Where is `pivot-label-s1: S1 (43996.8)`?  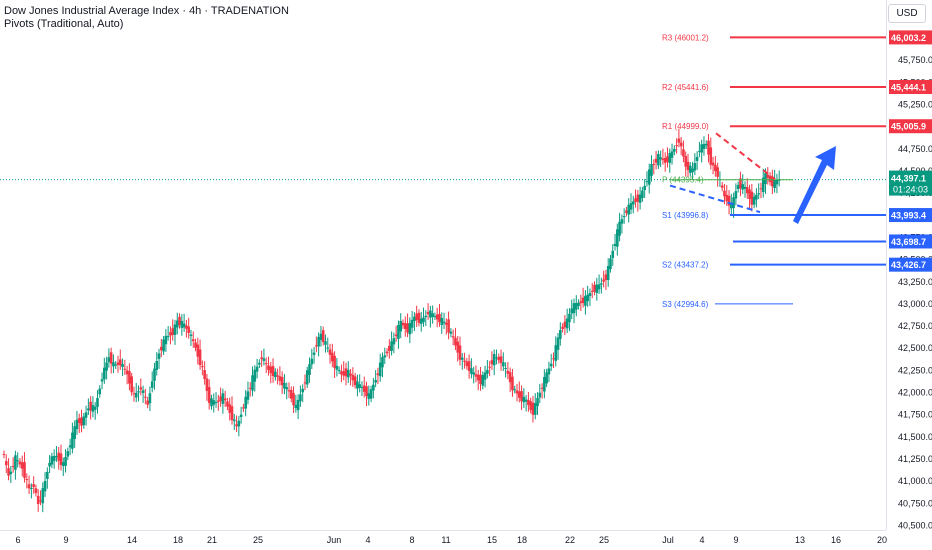 pivot-label-s1: S1 (43996.8) is located at coordinates (685, 215).